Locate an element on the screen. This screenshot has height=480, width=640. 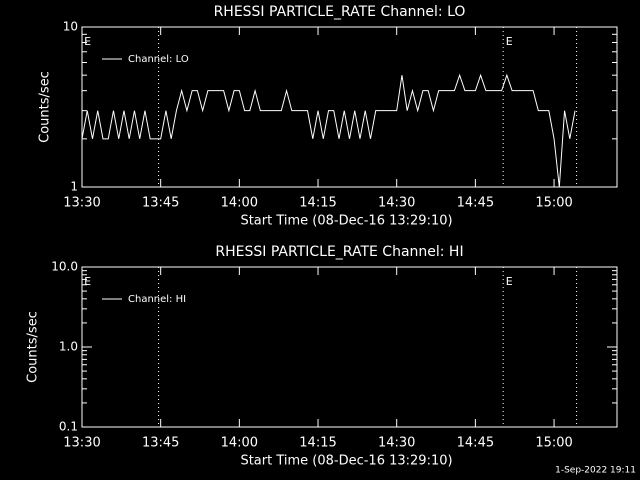
legend-label: Channel: HI is located at coordinates (157, 299).